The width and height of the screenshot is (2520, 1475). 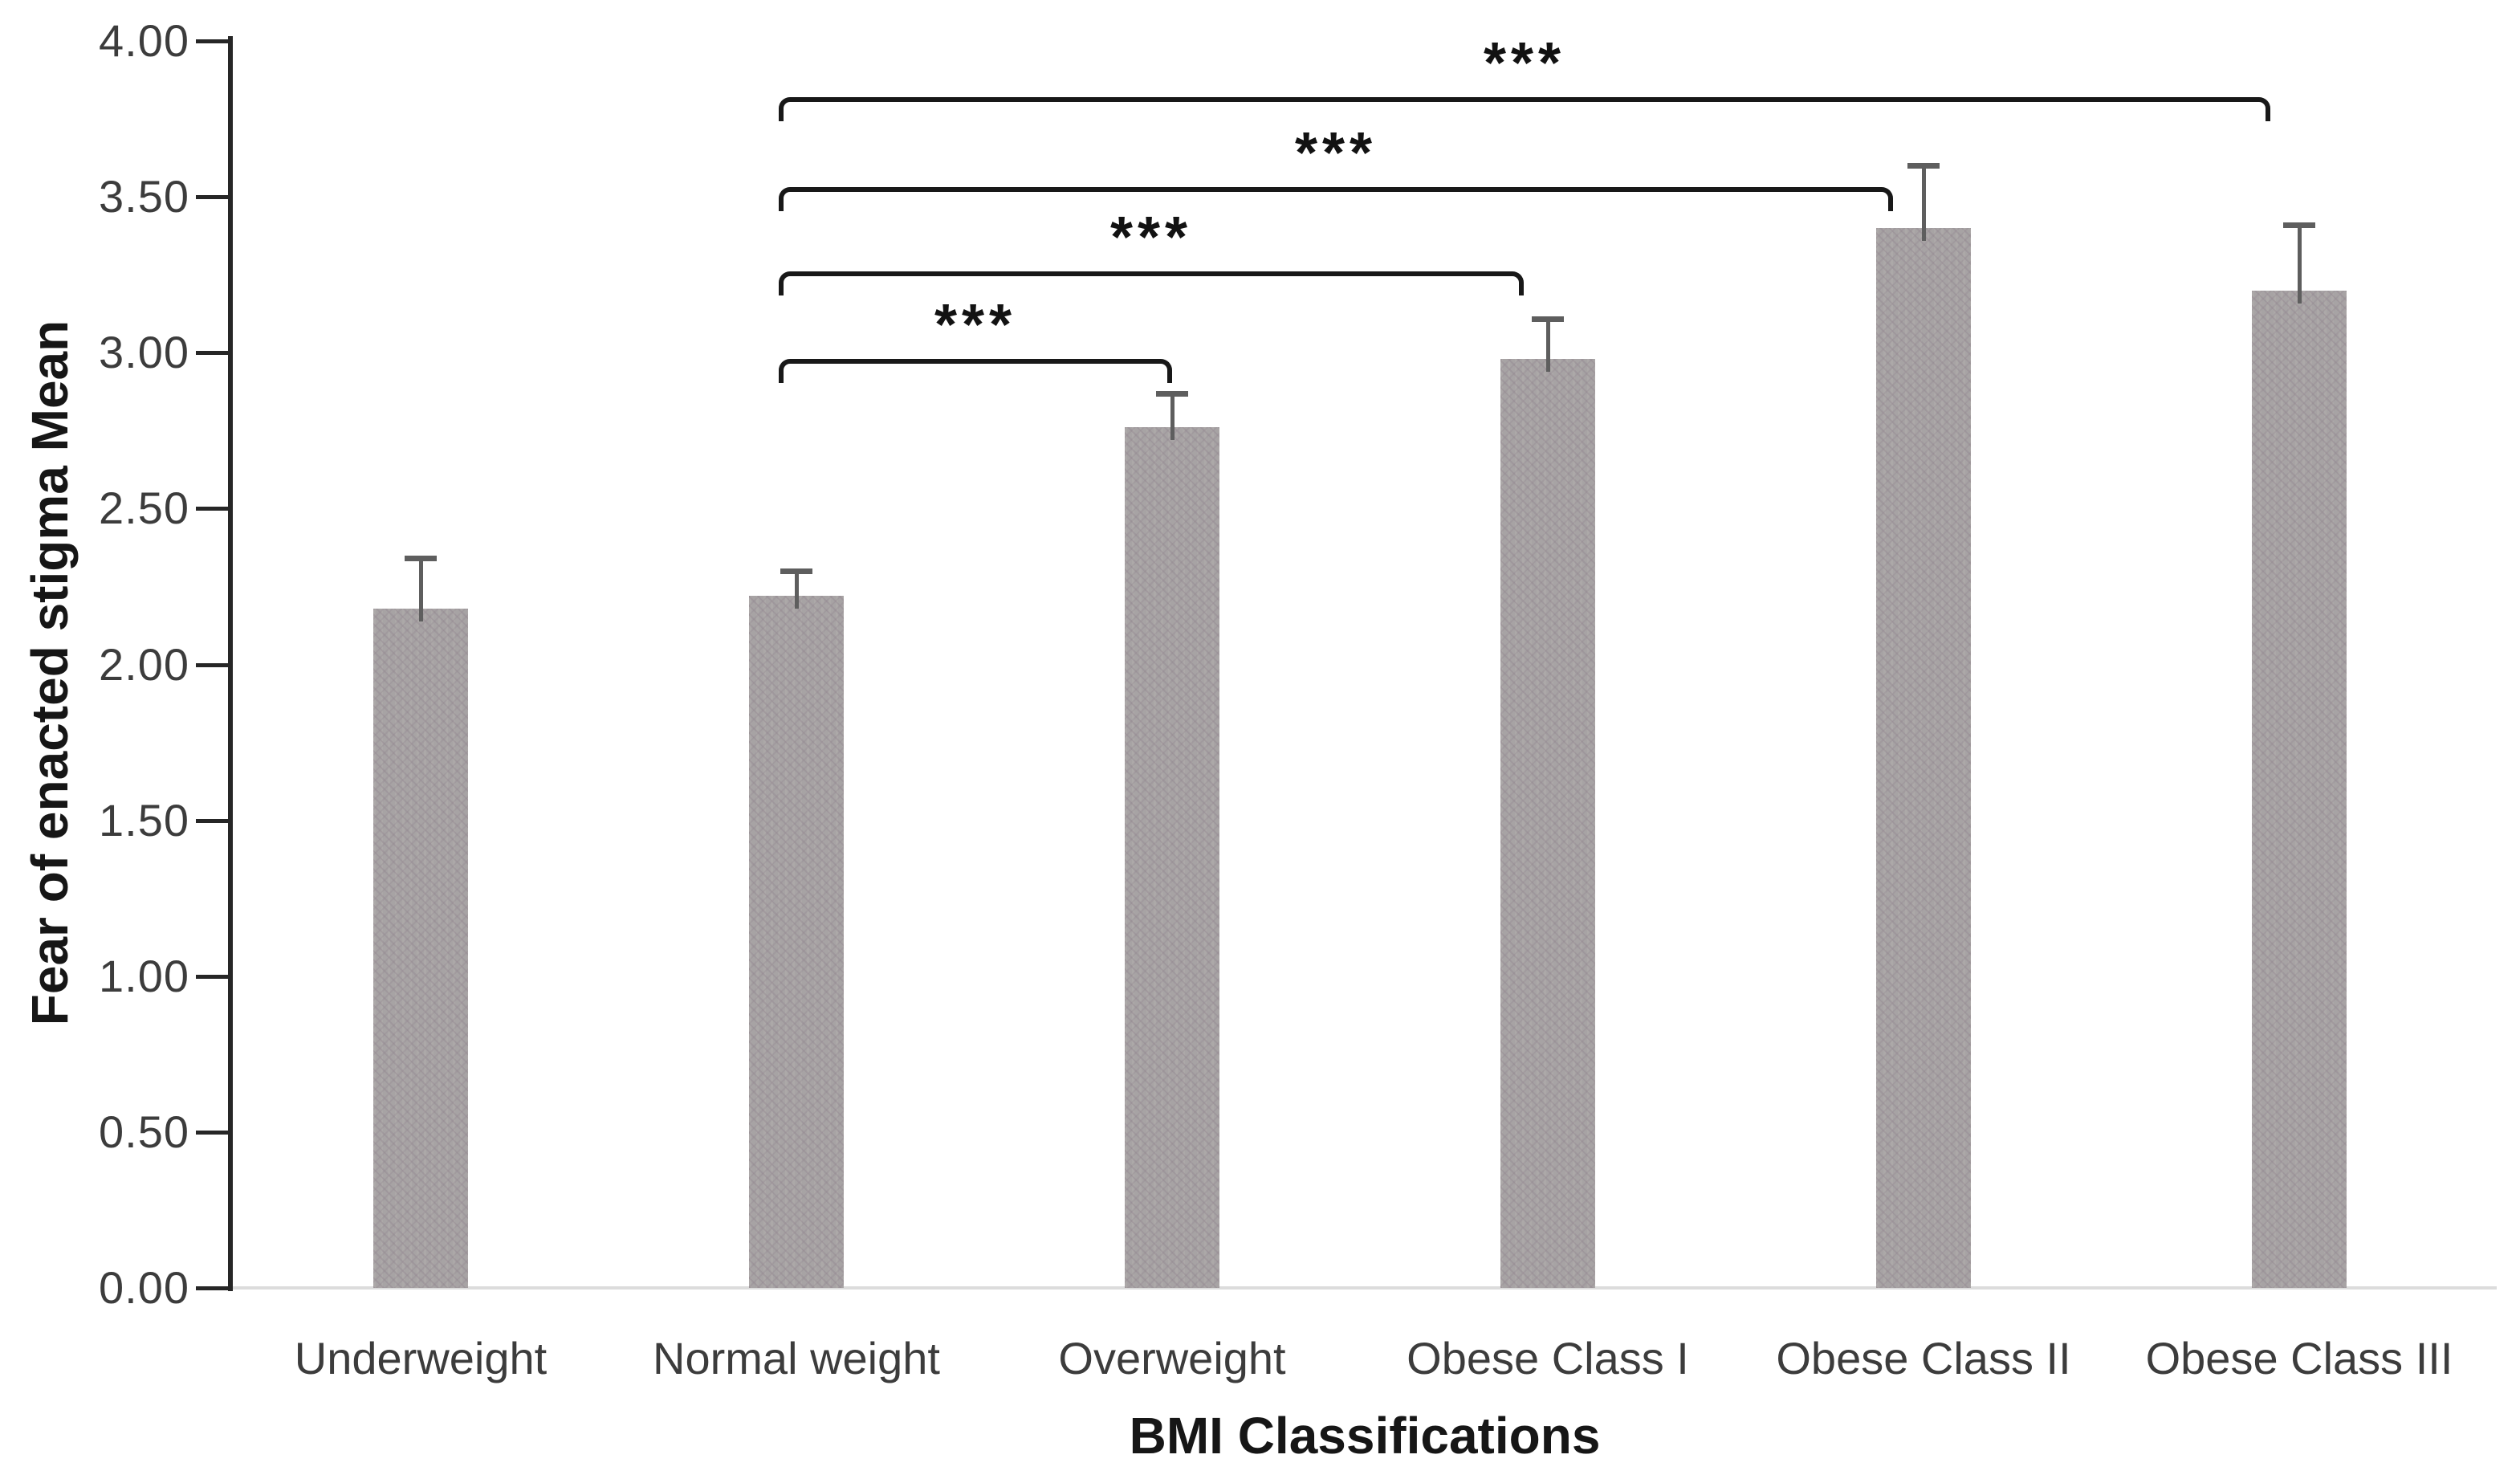 I want to click on y-axis-tick-label: 2.00, so click(x=144, y=664).